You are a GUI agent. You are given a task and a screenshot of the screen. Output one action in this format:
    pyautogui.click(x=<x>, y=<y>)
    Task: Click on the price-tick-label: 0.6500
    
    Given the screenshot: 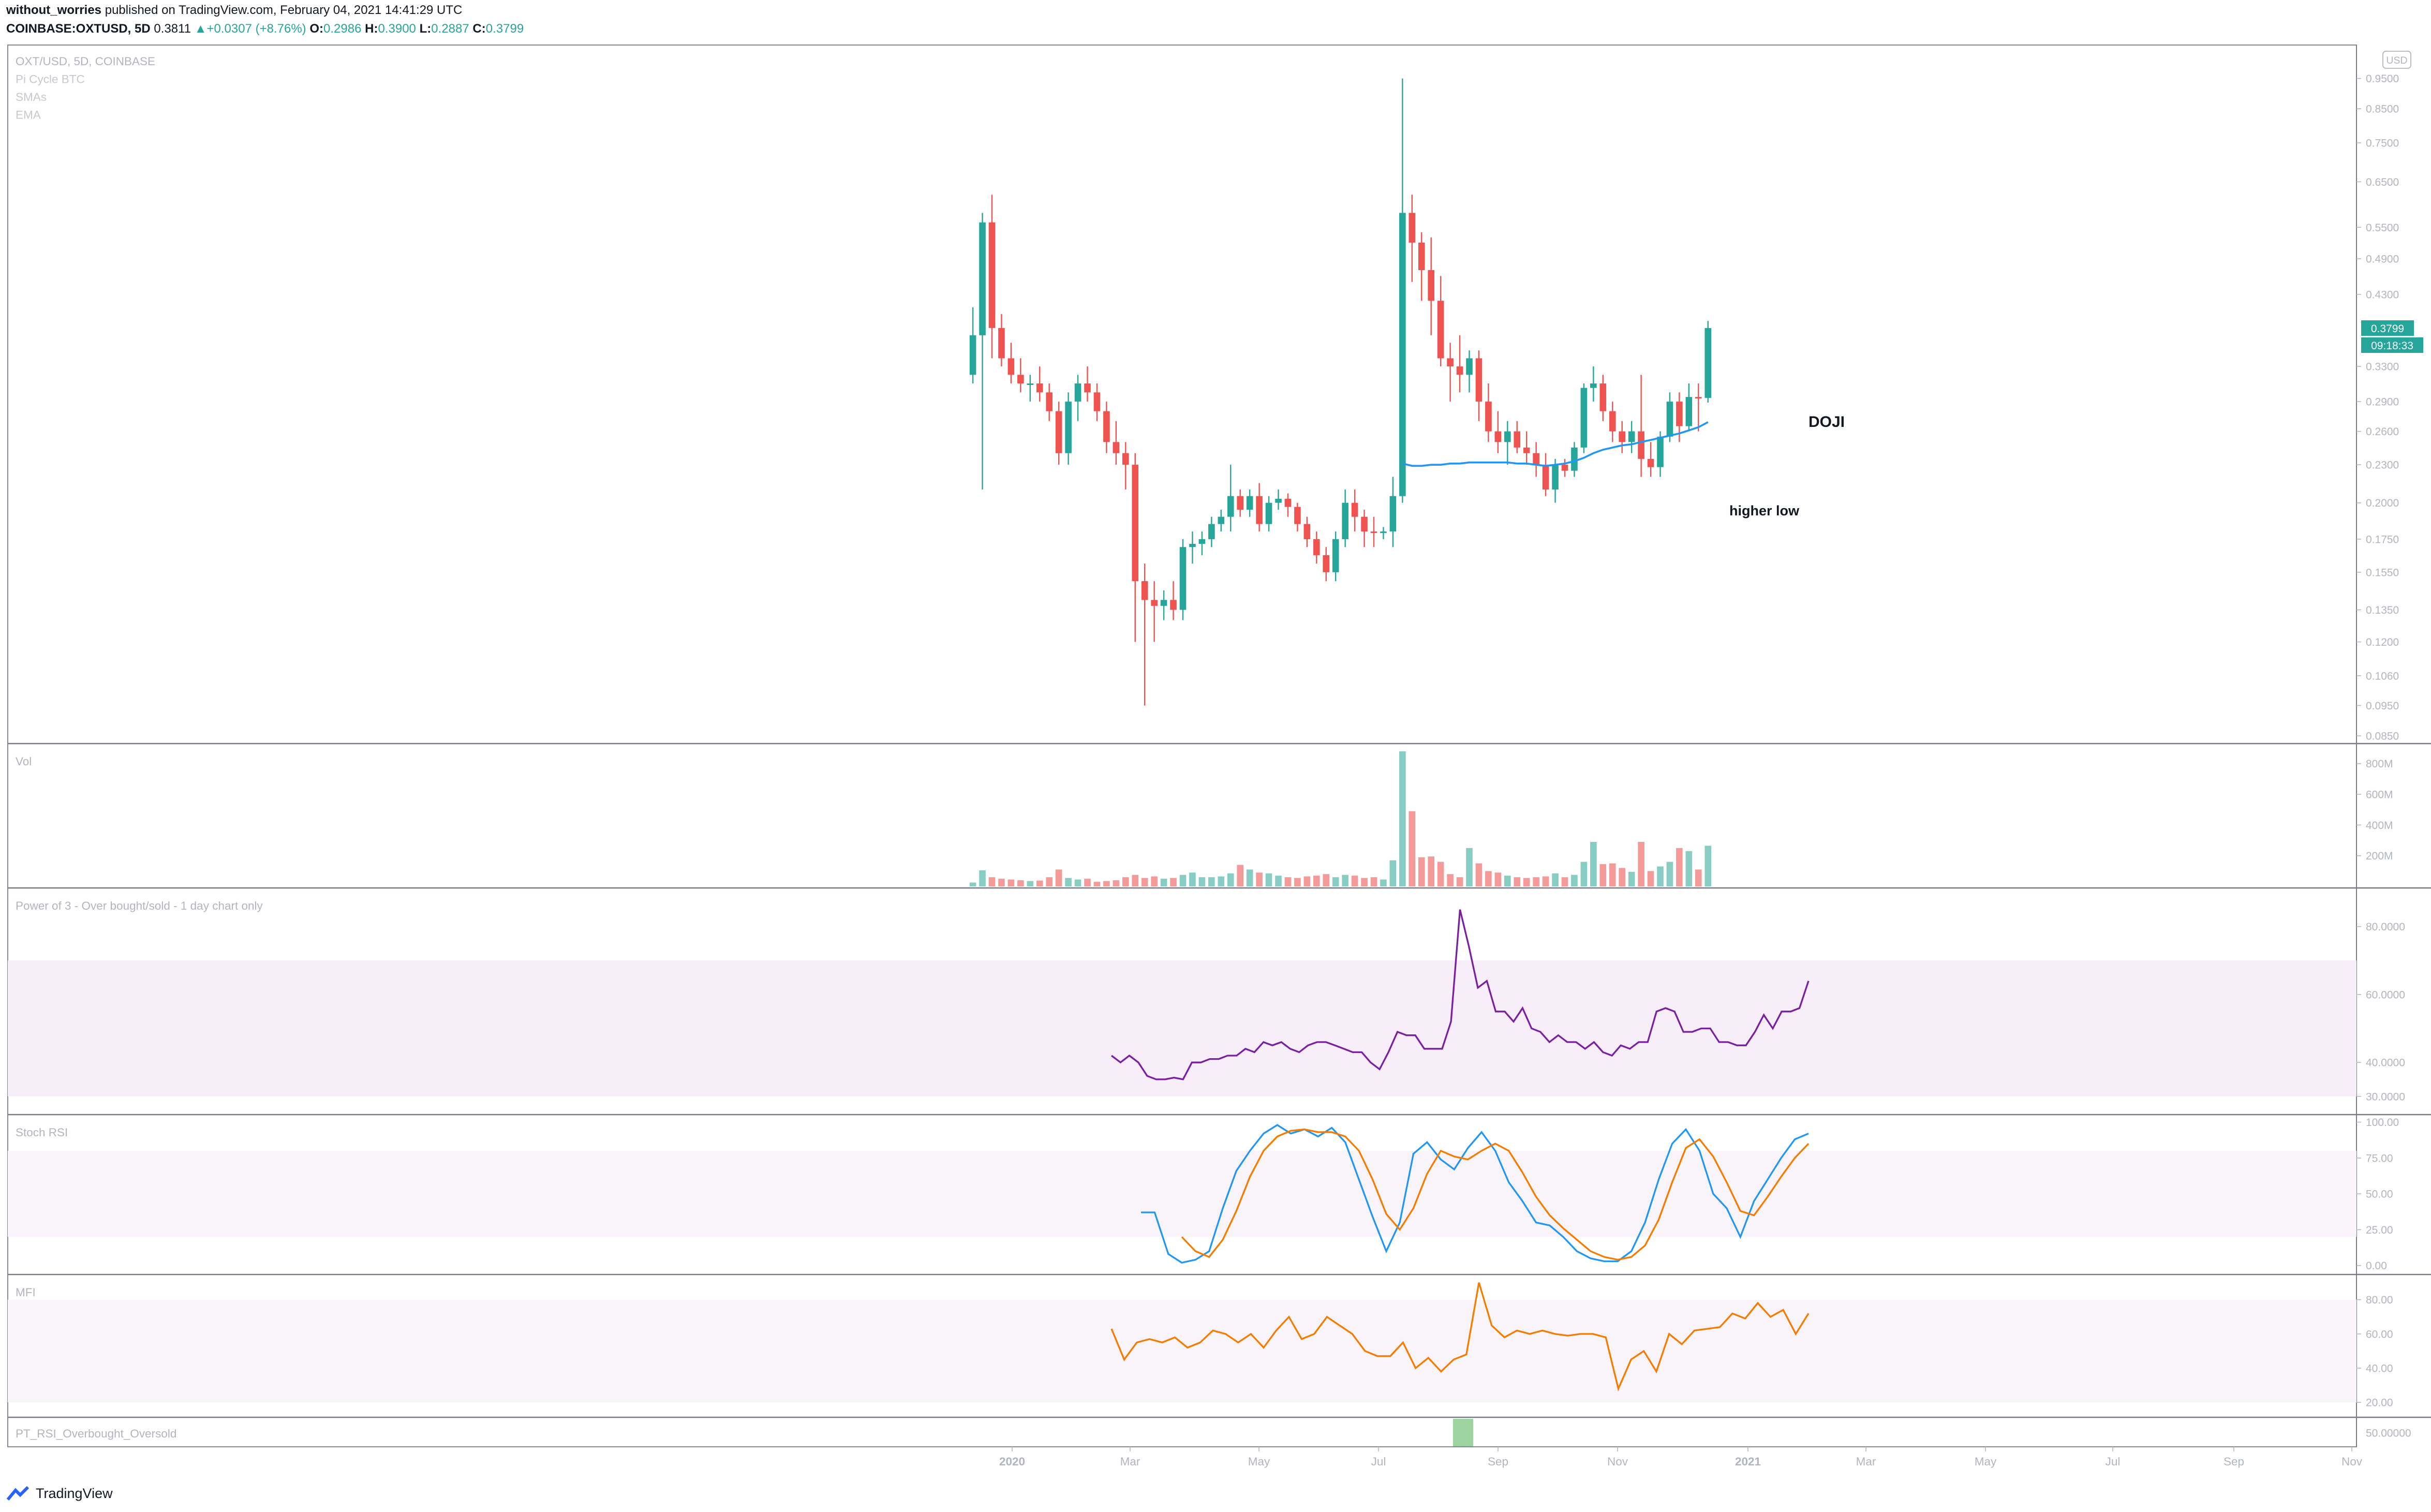 What is the action you would take?
    pyautogui.click(x=2382, y=182)
    